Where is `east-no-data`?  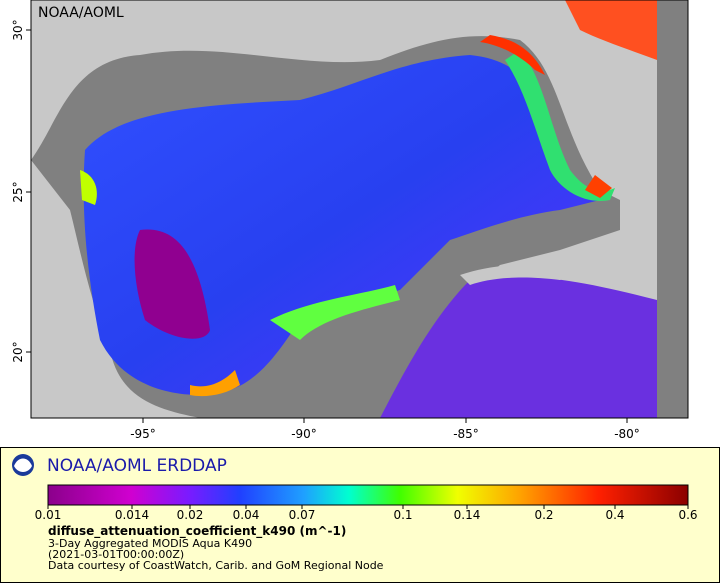 east-no-data is located at coordinates (672, 209).